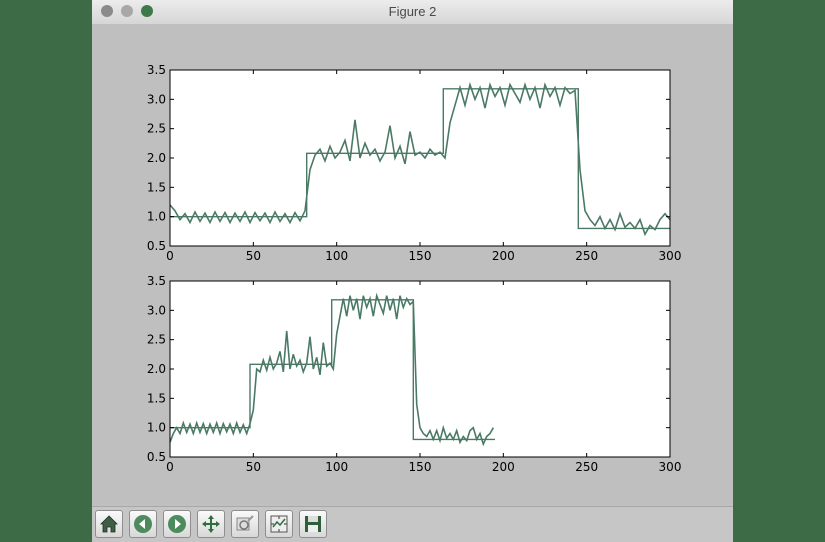 Image resolution: width=825 pixels, height=542 pixels. Describe the element at coordinates (107, 11) in the screenshot. I see `close-window-button` at that location.